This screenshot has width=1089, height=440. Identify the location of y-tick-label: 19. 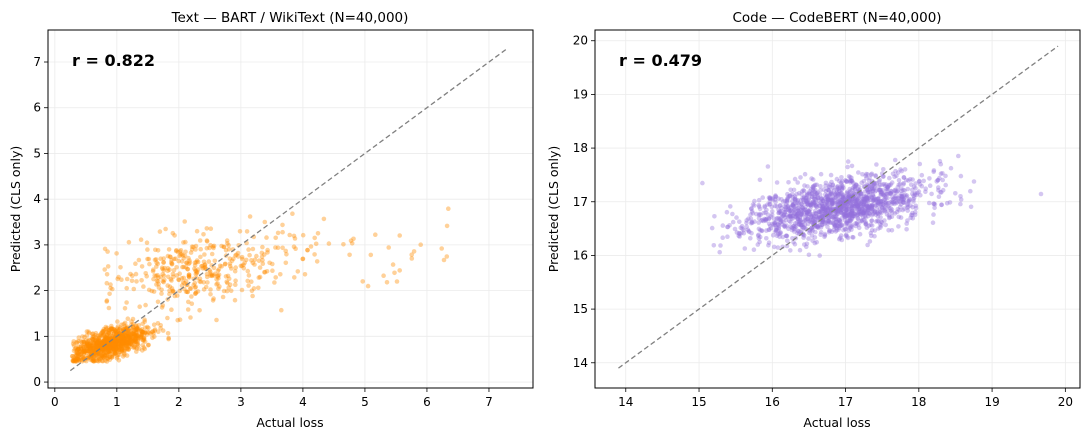
(580, 94).